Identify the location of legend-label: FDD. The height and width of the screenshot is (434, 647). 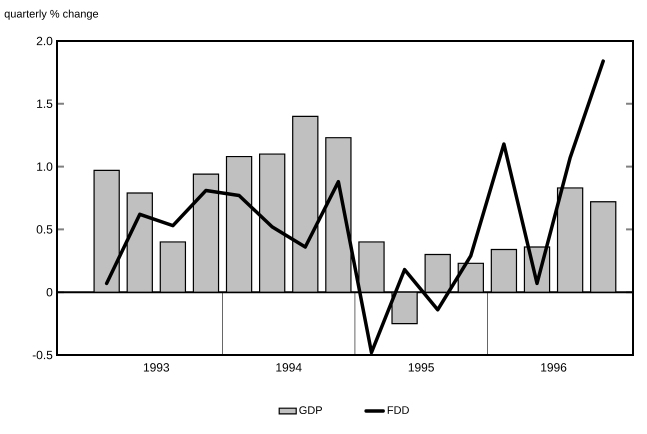
(398, 410).